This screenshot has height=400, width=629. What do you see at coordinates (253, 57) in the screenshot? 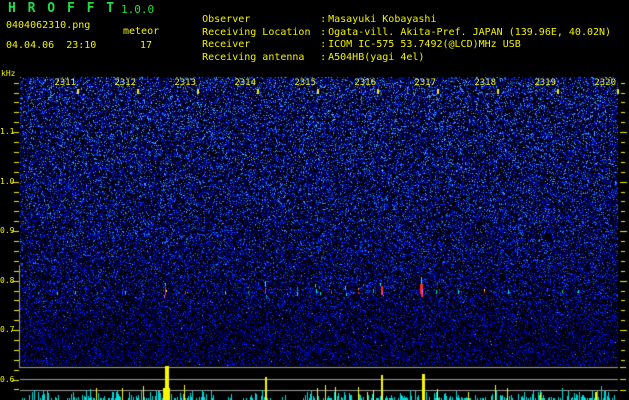
I see `info-label: Receiving antenna` at bounding box center [253, 57].